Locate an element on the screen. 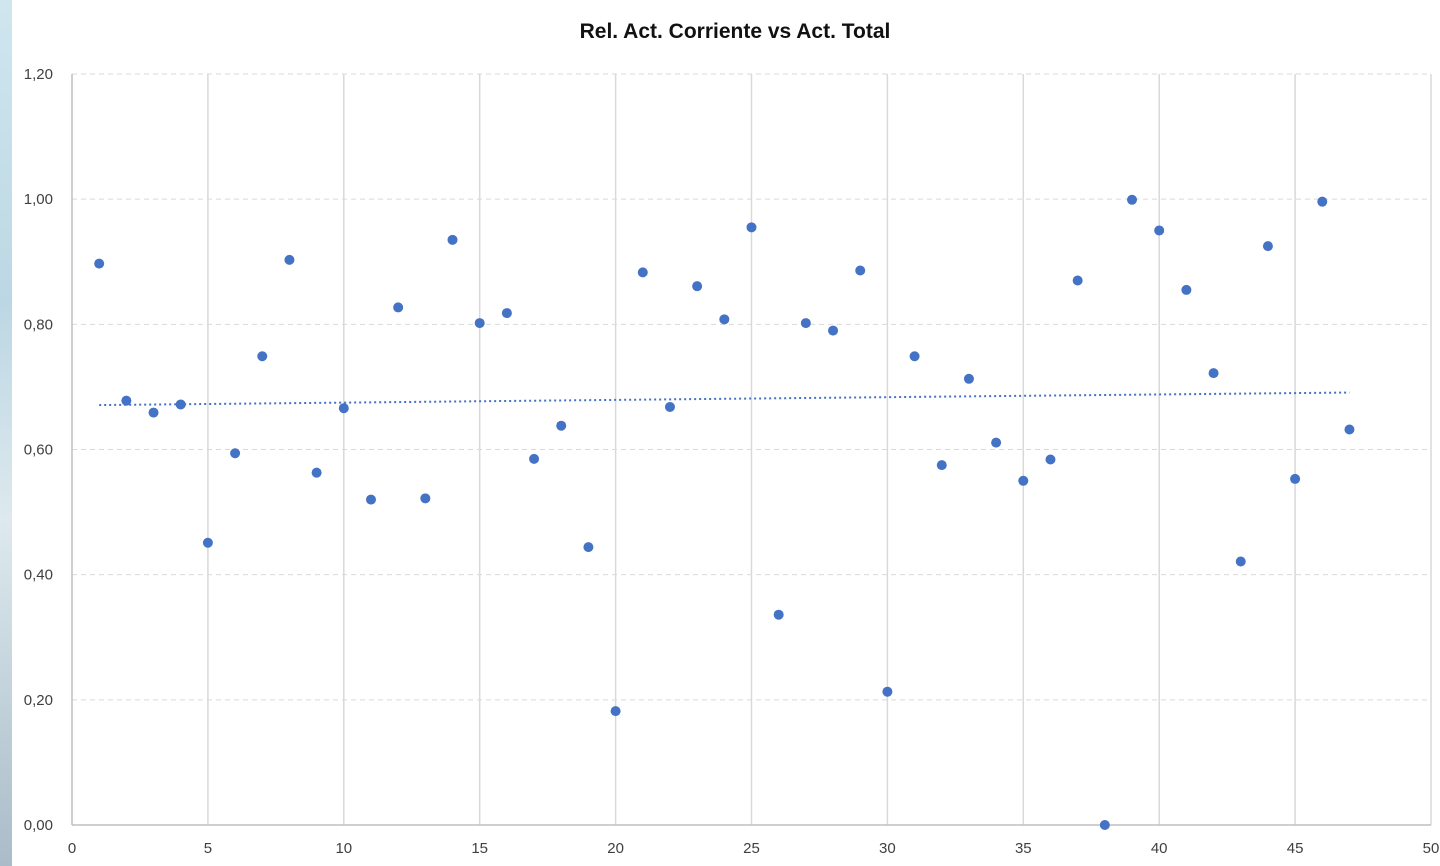 Image resolution: width=1440 pixels, height=866 pixels. x-tick-label: 45 is located at coordinates (1295, 848).